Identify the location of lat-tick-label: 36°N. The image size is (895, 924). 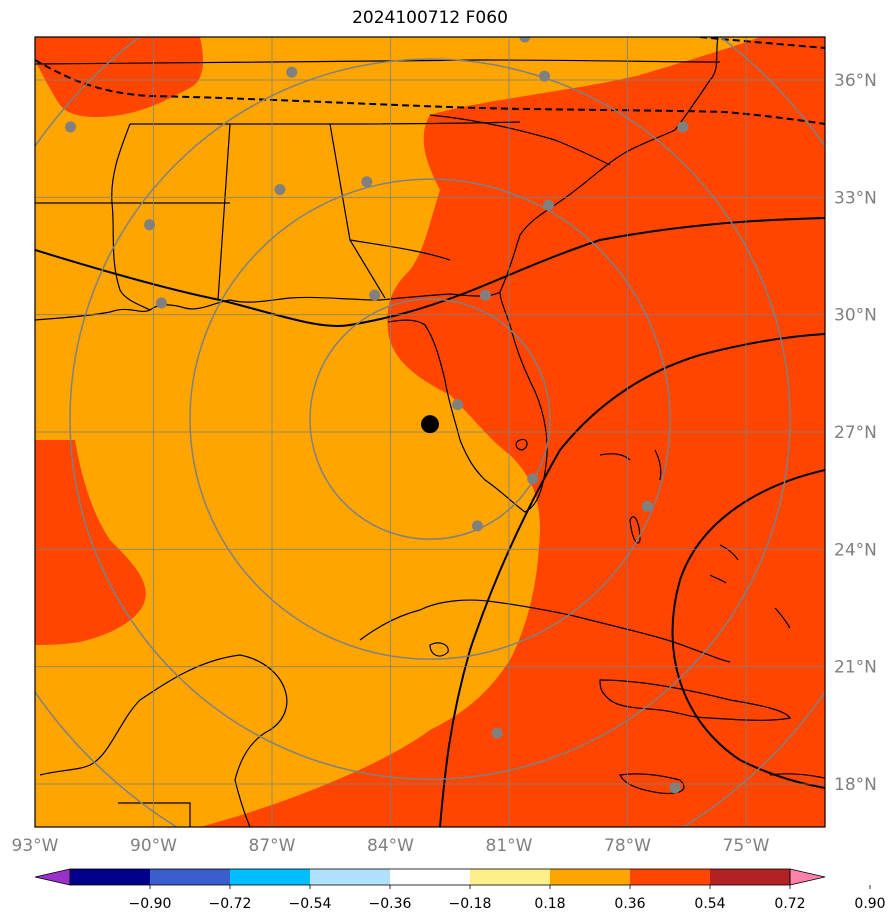
(855, 81).